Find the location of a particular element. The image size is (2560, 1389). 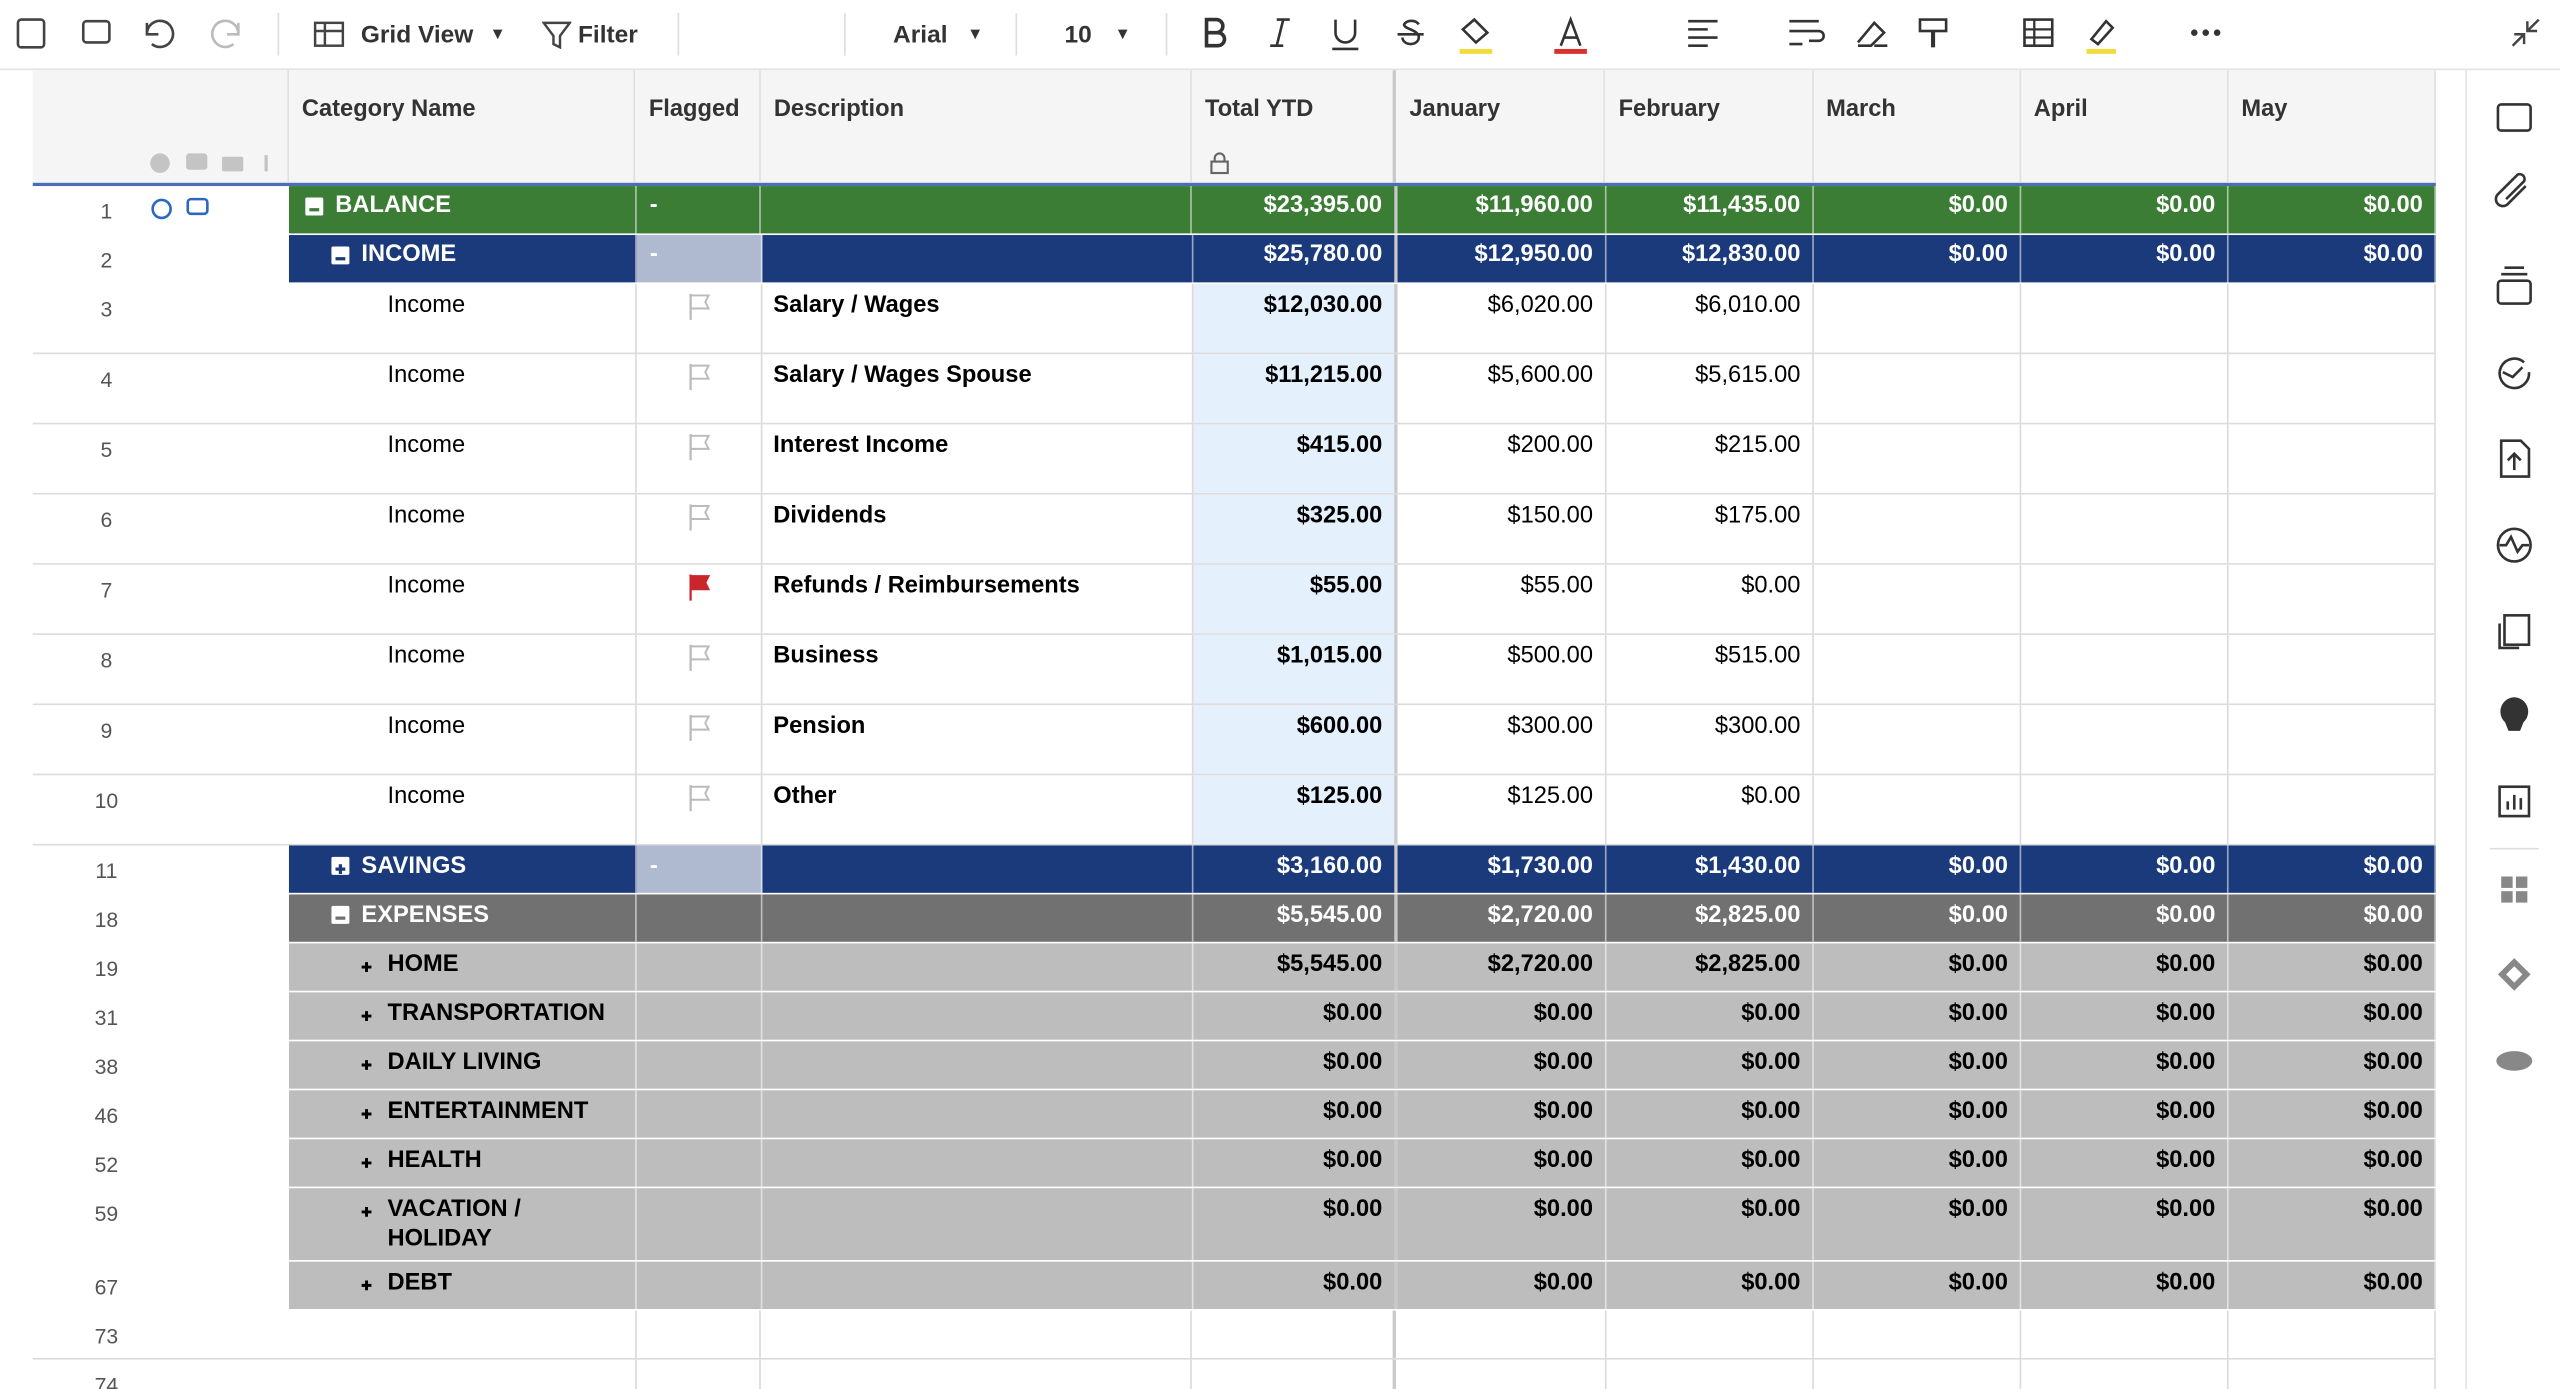

row-number: 2 is located at coordinates (106, 260).